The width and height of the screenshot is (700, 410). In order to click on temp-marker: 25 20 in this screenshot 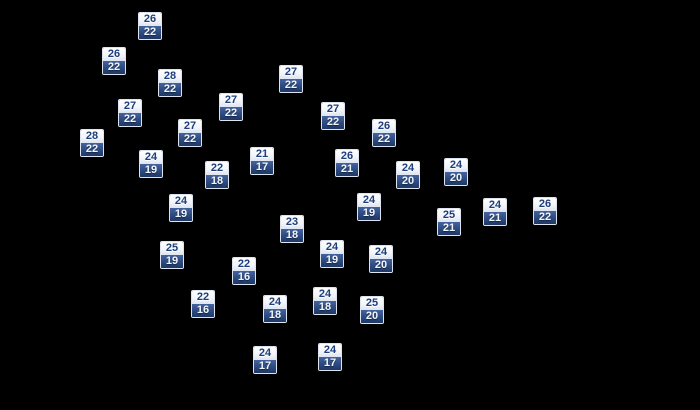, I will do `click(372, 310)`.